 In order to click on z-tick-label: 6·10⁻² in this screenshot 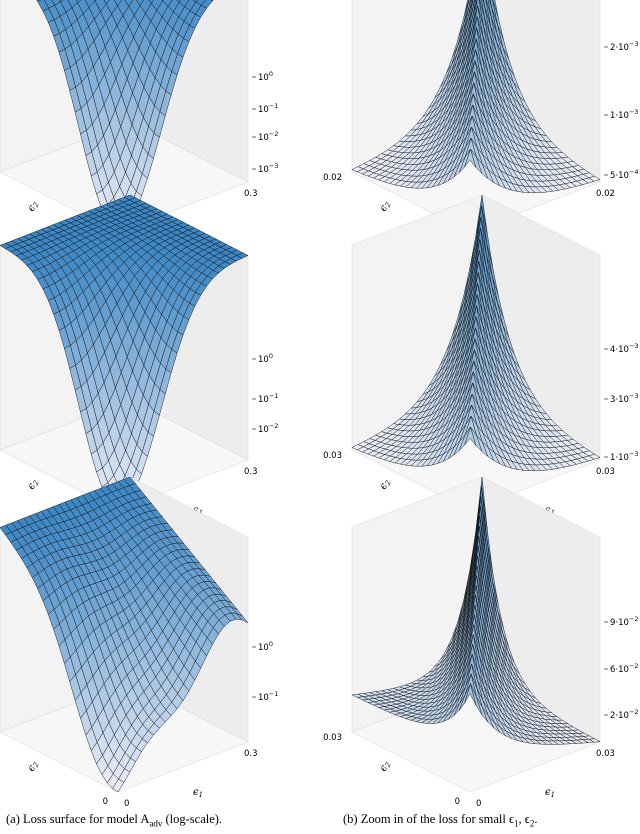, I will do `click(624, 668)`.